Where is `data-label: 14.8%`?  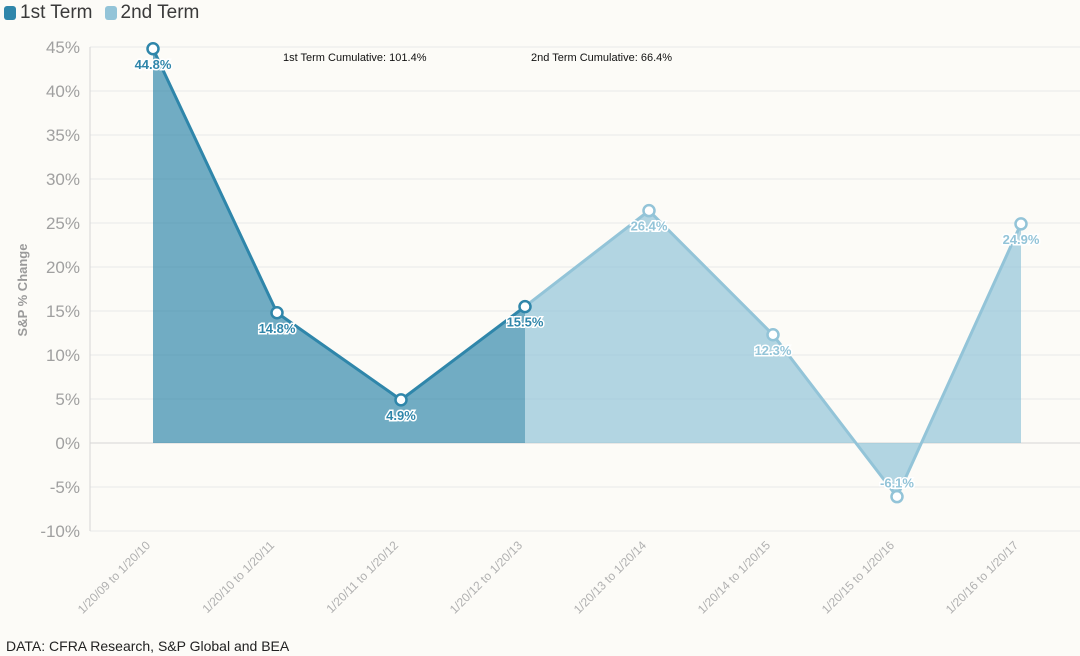
data-label: 14.8% is located at coordinates (277, 328).